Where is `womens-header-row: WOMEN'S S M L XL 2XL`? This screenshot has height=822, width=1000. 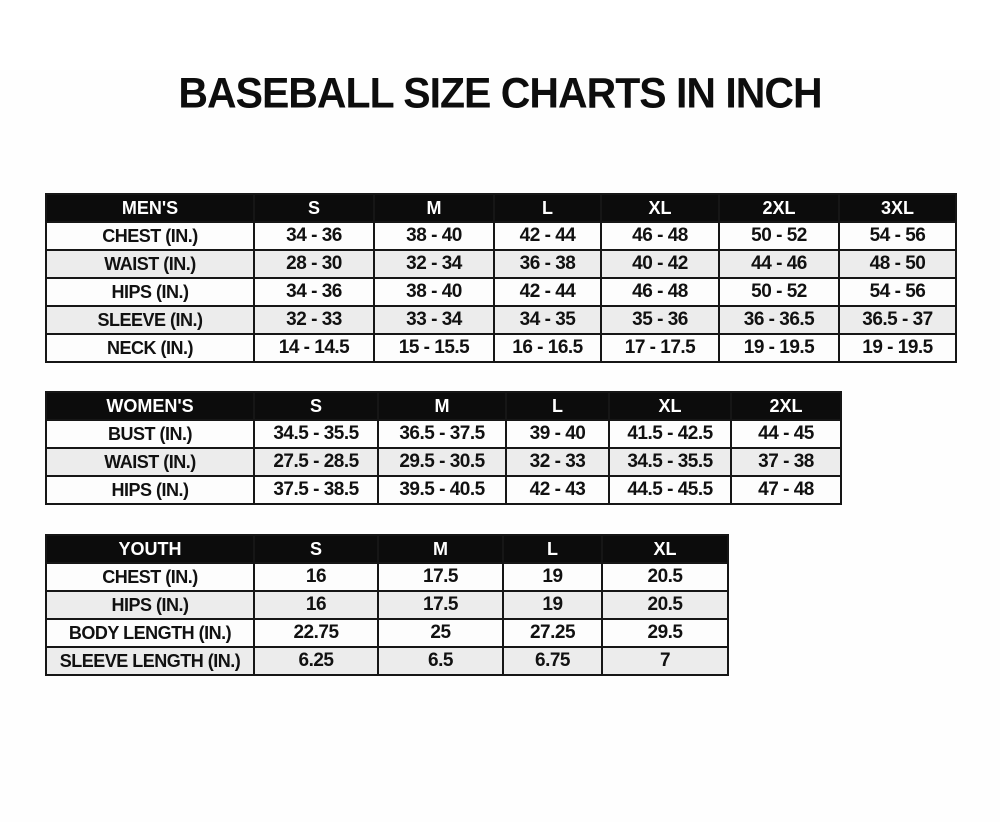
womens-header-row: WOMEN'S S M L XL 2XL is located at coordinates (443, 406).